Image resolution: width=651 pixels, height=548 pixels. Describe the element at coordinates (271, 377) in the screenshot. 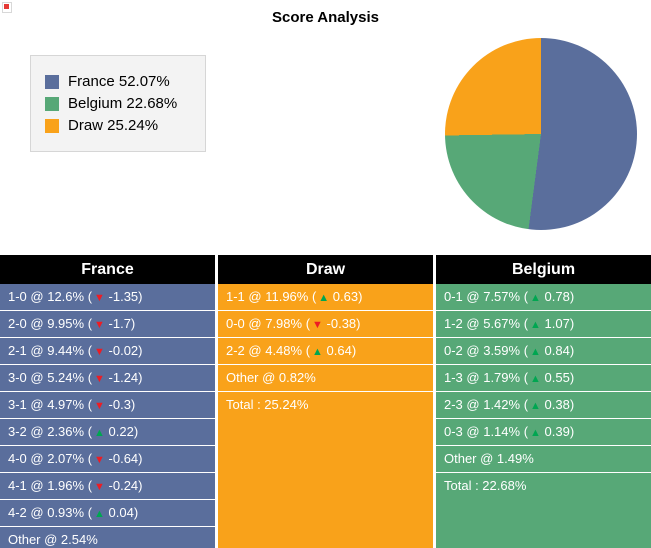

I see `score-text: Other @ 0.82%` at that location.